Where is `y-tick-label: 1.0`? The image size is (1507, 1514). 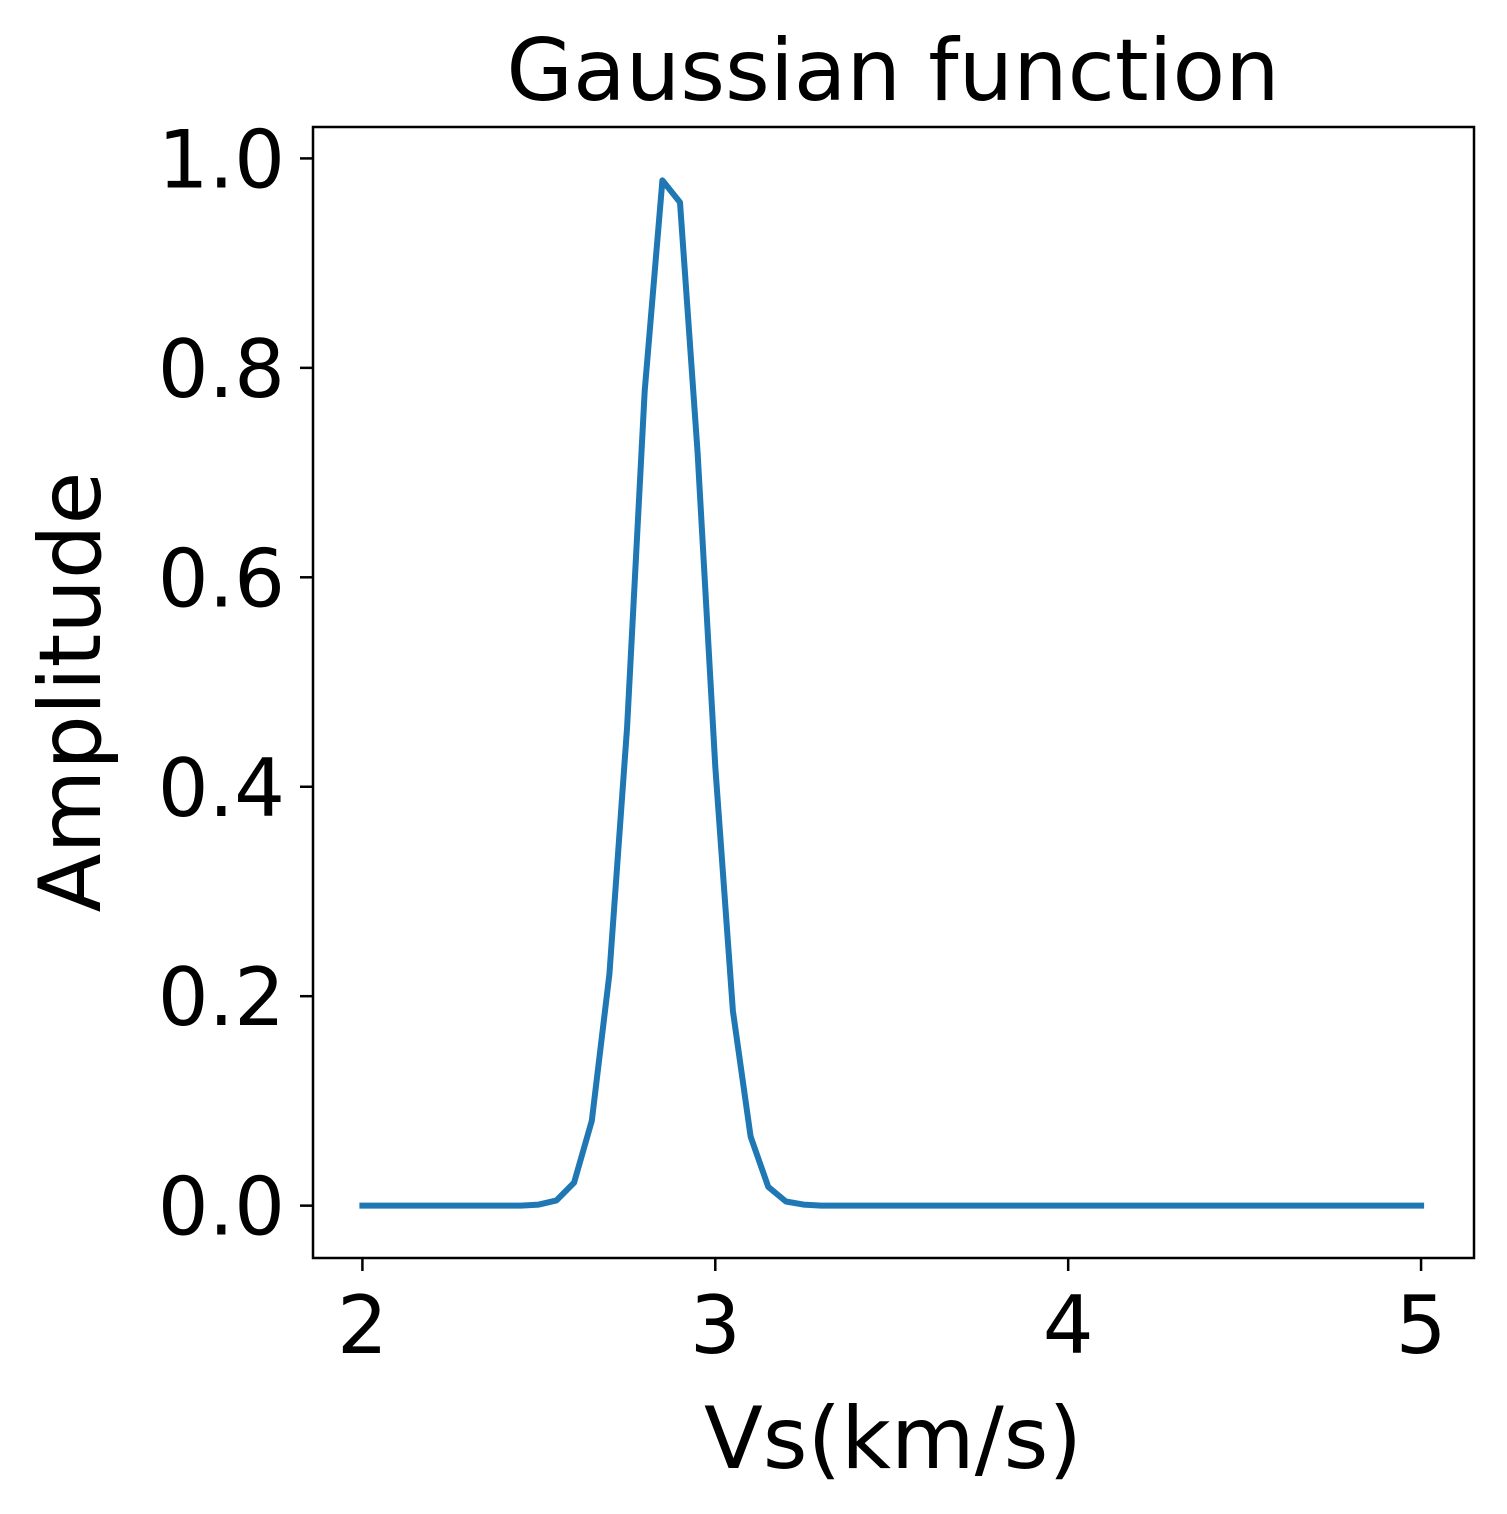
y-tick-label: 1.0 is located at coordinates (221, 159).